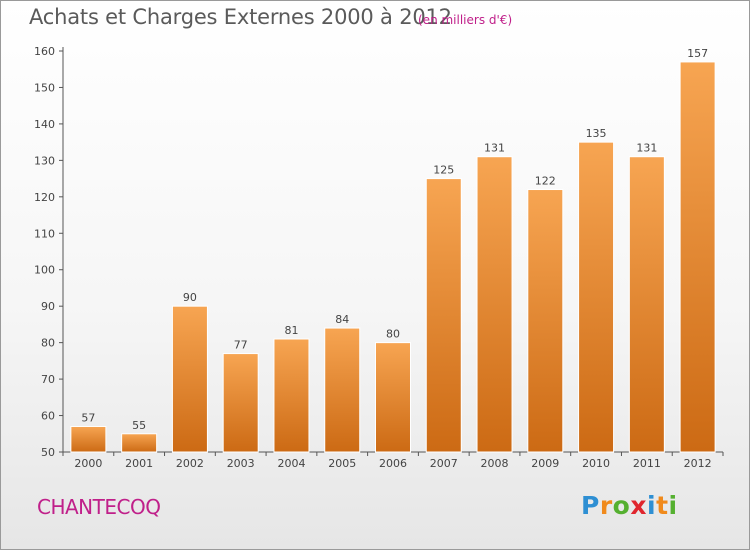 The image size is (750, 551). What do you see at coordinates (393, 463) in the screenshot?
I see `x-tick-label: 2006` at bounding box center [393, 463].